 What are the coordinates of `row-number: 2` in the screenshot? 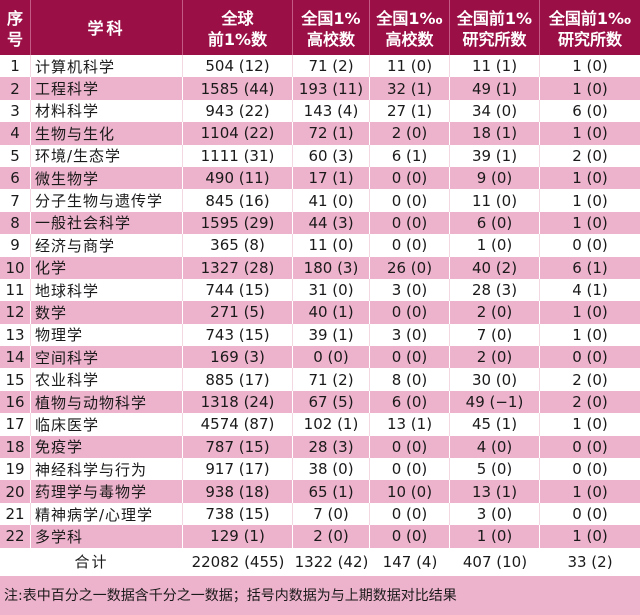 It's located at (15, 88).